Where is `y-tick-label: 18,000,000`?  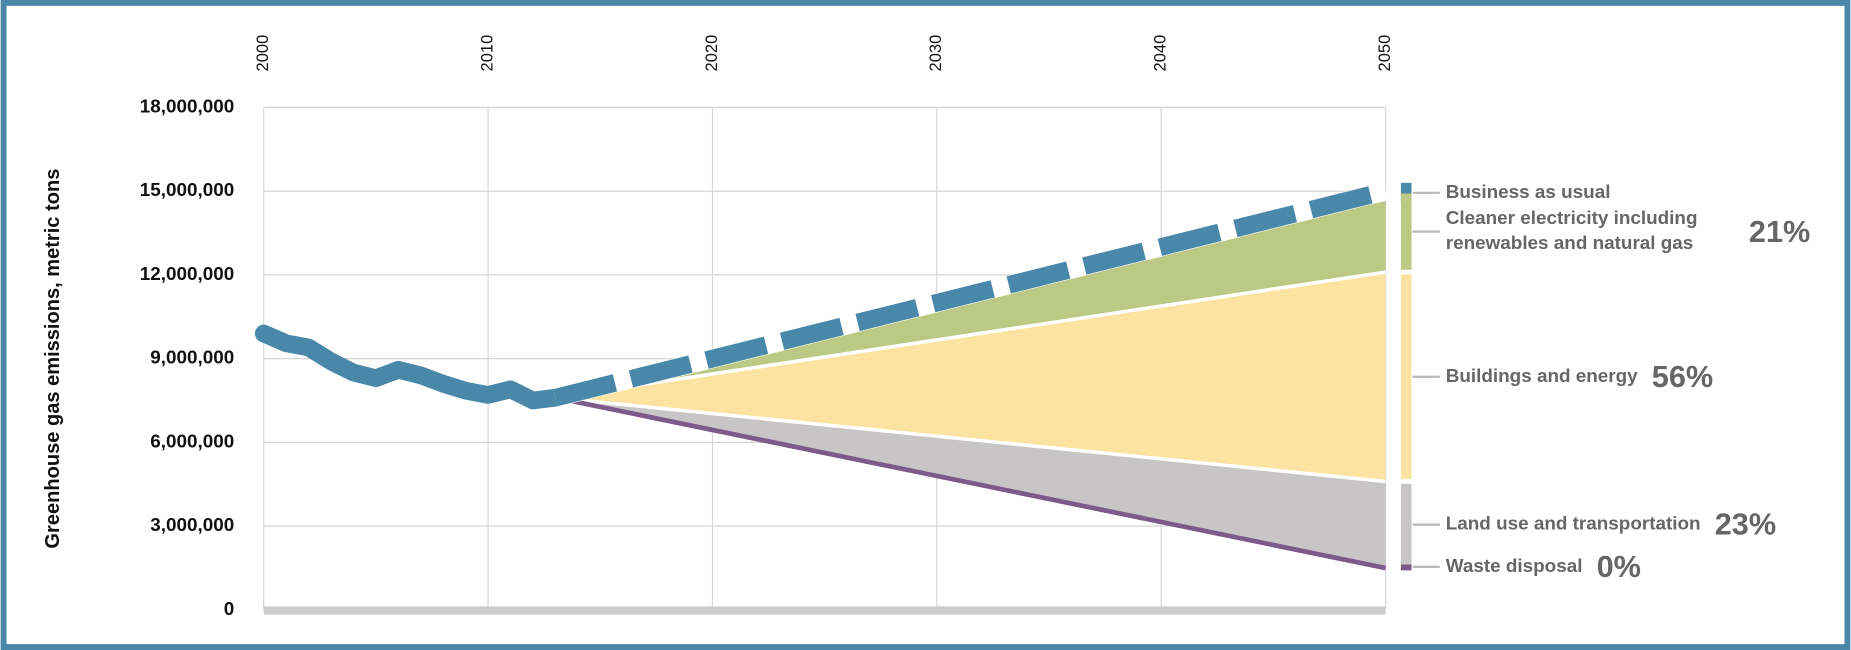 y-tick-label: 18,000,000 is located at coordinates (187, 105).